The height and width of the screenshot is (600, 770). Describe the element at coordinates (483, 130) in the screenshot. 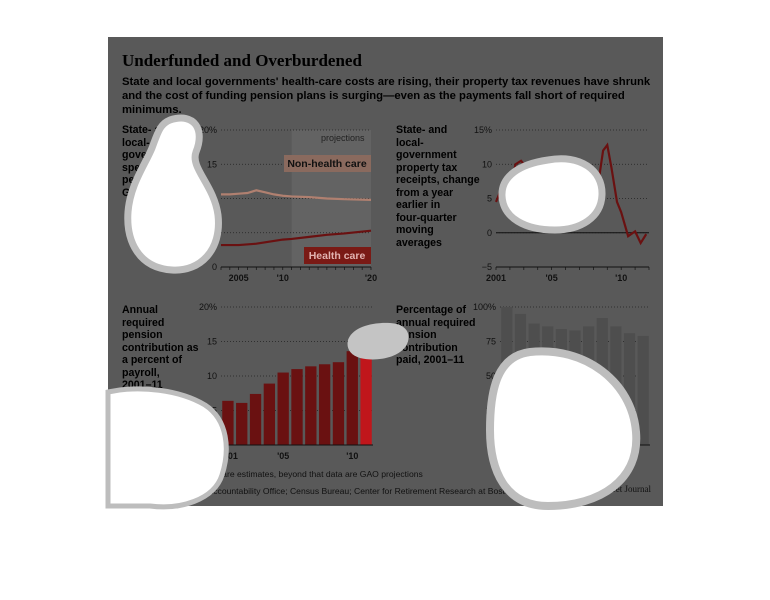

I see `chart2-y-tick-label: 15%` at that location.